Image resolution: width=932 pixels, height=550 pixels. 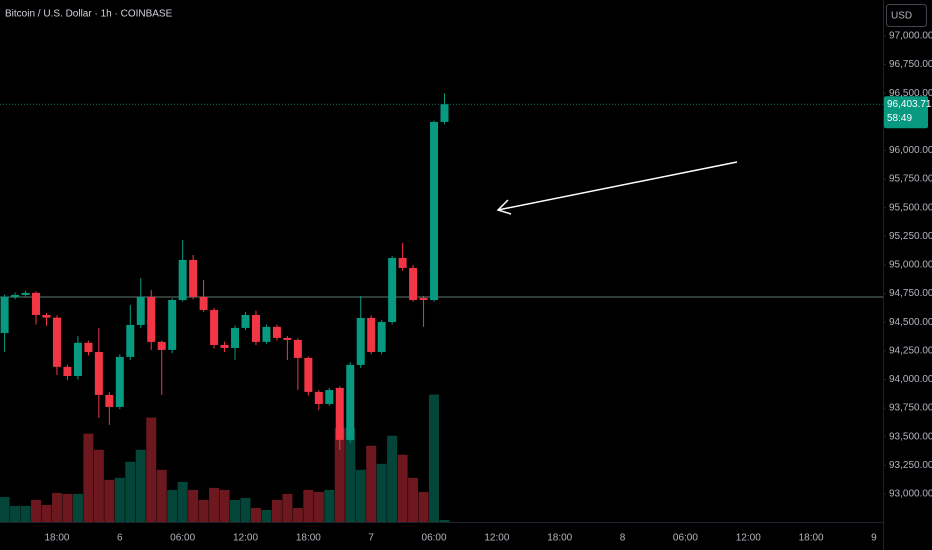 What do you see at coordinates (714, 155) in the screenshot?
I see `overlay: 96,403.71 58:49` at bounding box center [714, 155].